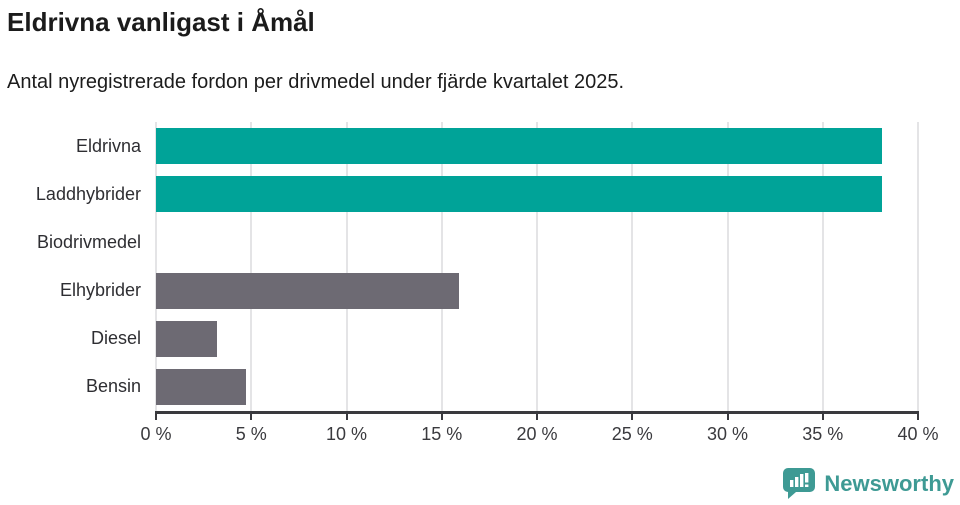 The image size is (960, 505). What do you see at coordinates (889, 483) in the screenshot?
I see `brand-wordmark: Newsworthy` at bounding box center [889, 483].